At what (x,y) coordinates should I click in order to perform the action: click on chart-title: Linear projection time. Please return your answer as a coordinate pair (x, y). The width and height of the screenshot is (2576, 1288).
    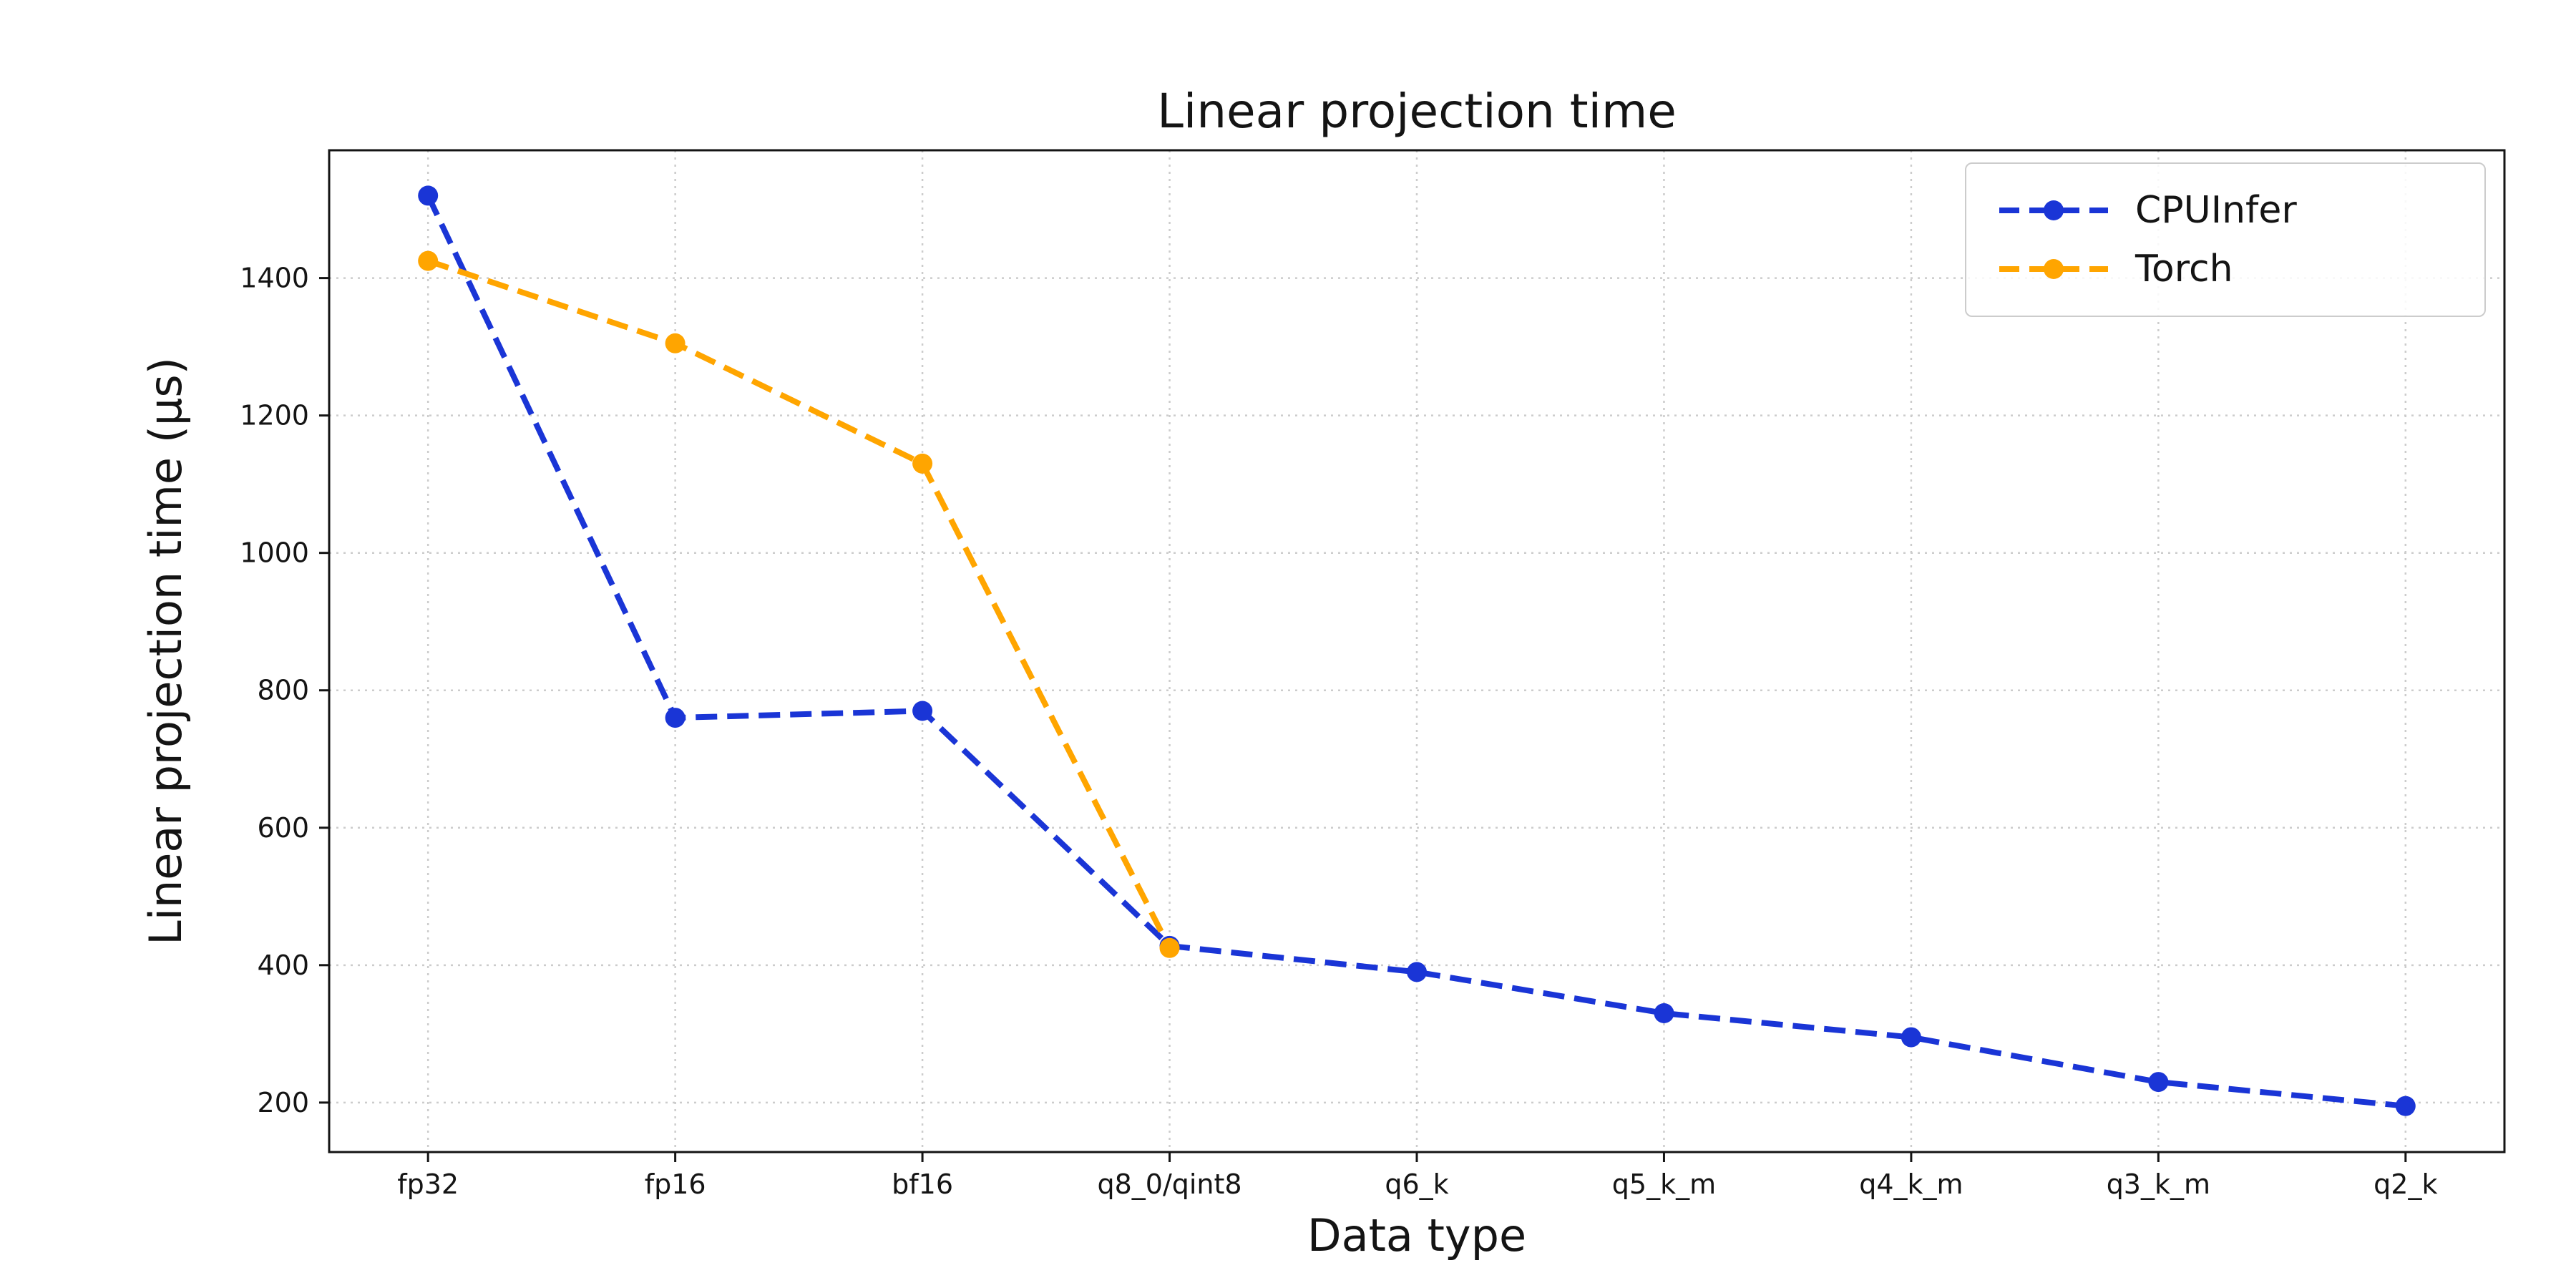
    Looking at the image, I should click on (1417, 111).